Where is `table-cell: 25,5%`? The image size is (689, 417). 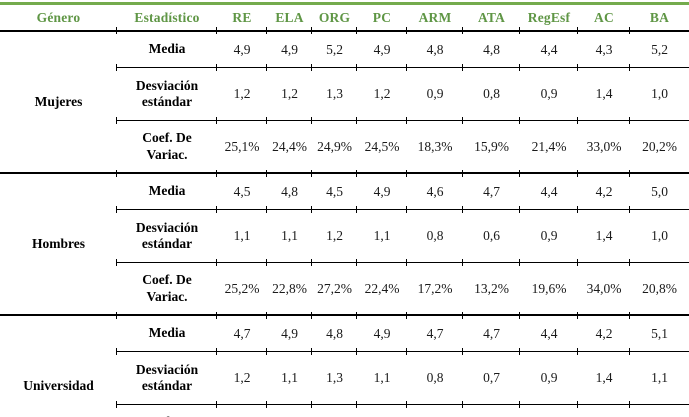 table-cell: 25,5% is located at coordinates (241, 409).